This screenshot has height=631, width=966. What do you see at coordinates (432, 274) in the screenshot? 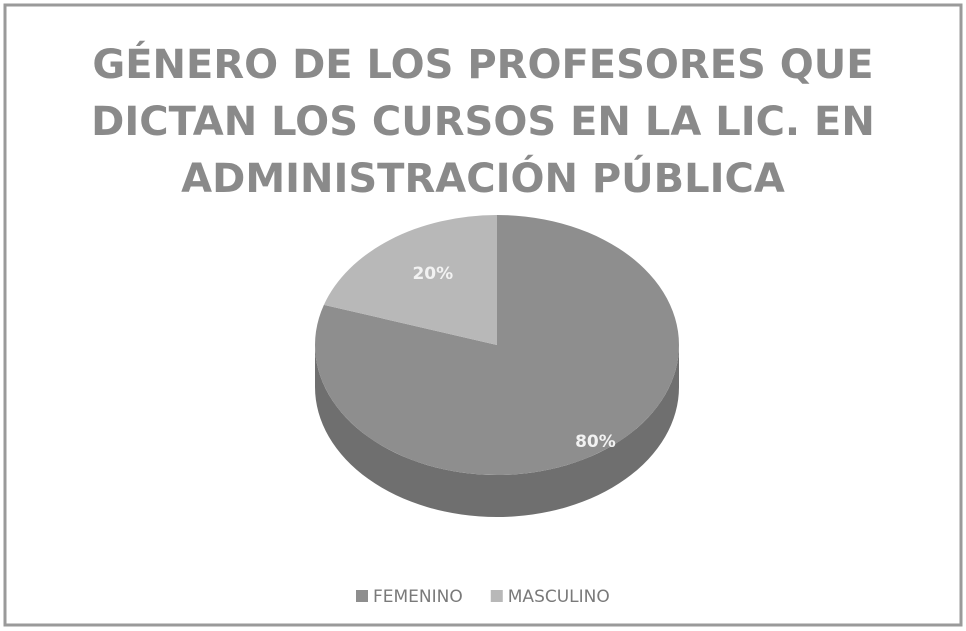
I see `value-label: 20%` at bounding box center [432, 274].